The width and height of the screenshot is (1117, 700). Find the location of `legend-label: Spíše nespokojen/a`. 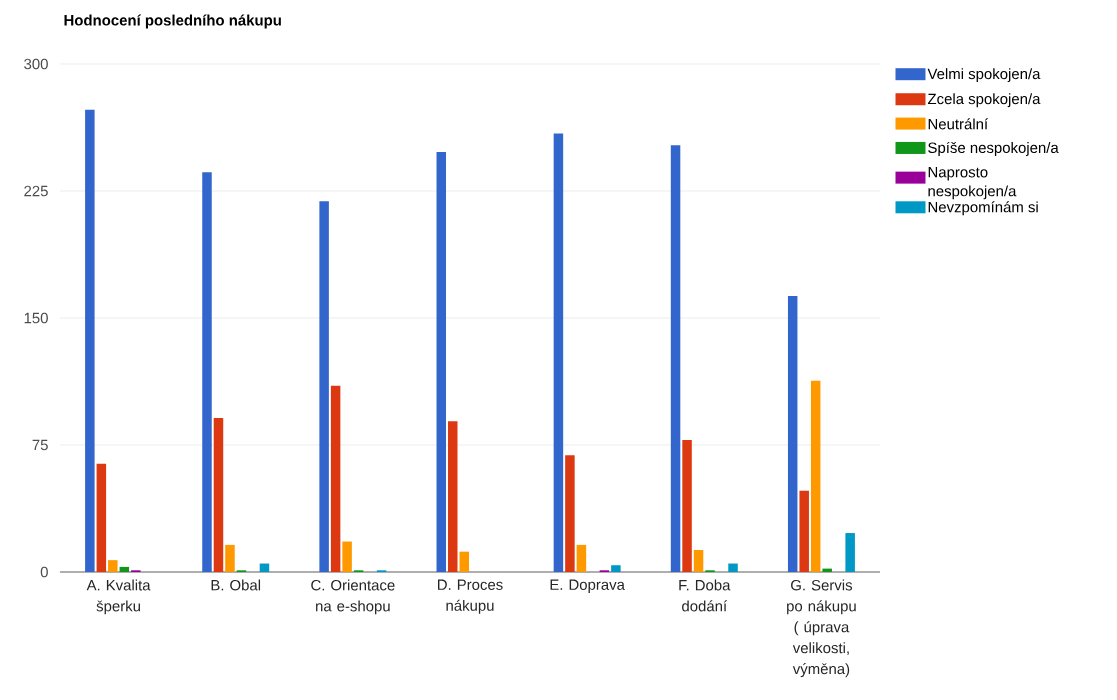

legend-label: Spíše nespokojen/a is located at coordinates (993, 148).